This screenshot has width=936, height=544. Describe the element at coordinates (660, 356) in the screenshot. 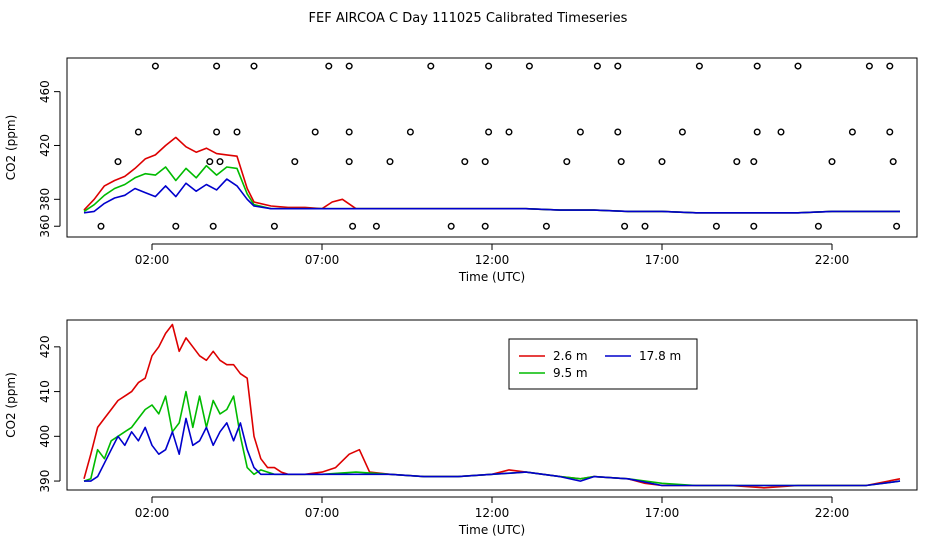

I see `legend-label: 17.8 m` at that location.